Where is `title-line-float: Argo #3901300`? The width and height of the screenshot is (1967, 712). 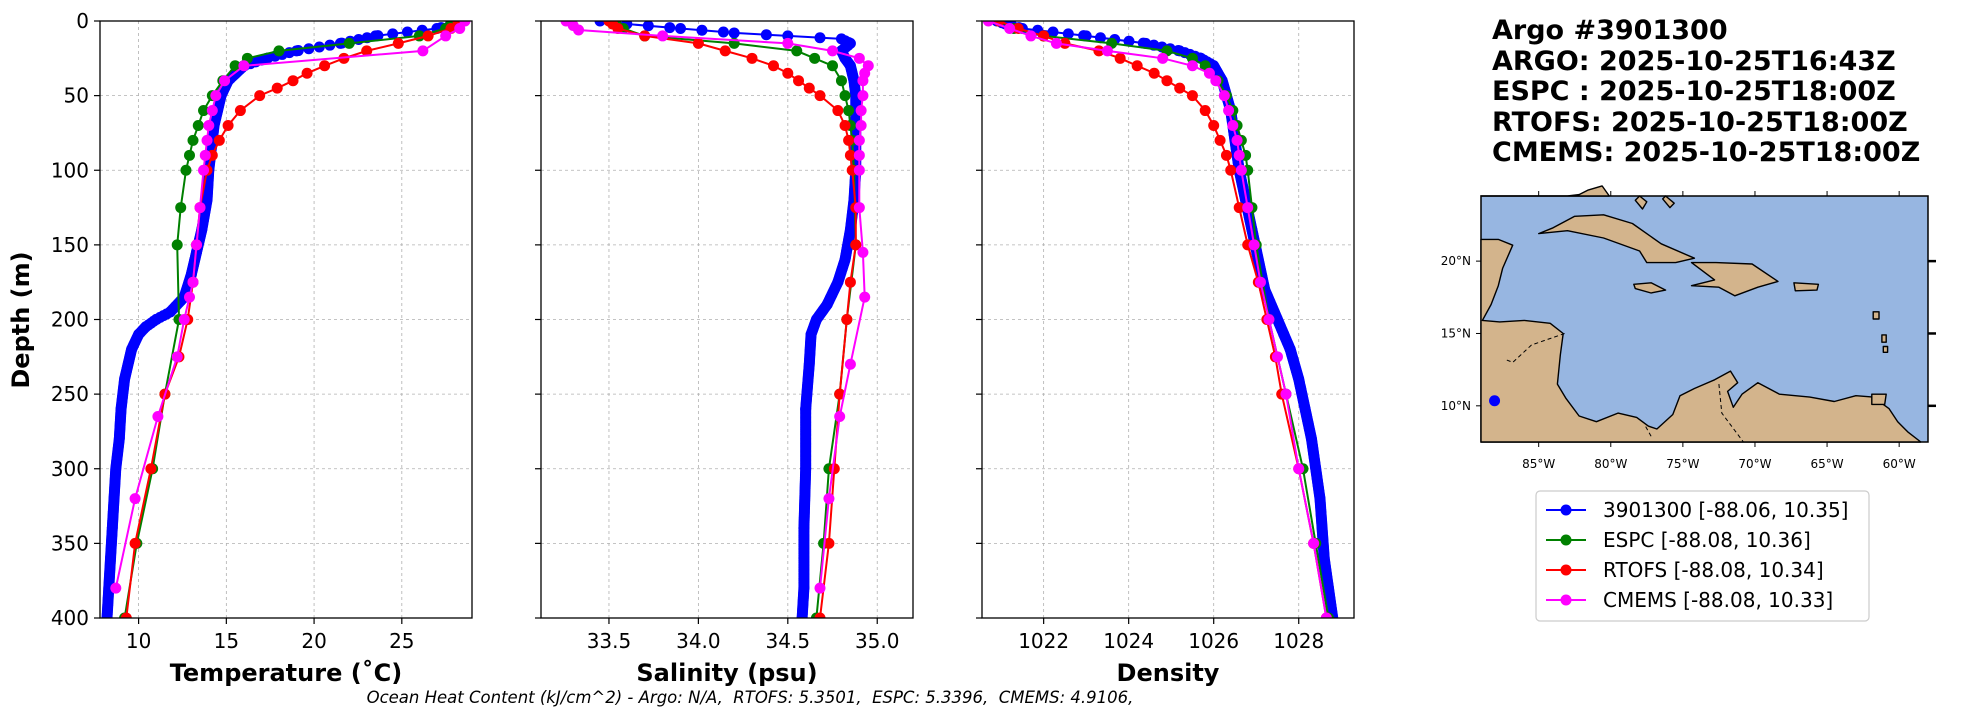 title-line-float: Argo #3901300 is located at coordinates (1610, 30).